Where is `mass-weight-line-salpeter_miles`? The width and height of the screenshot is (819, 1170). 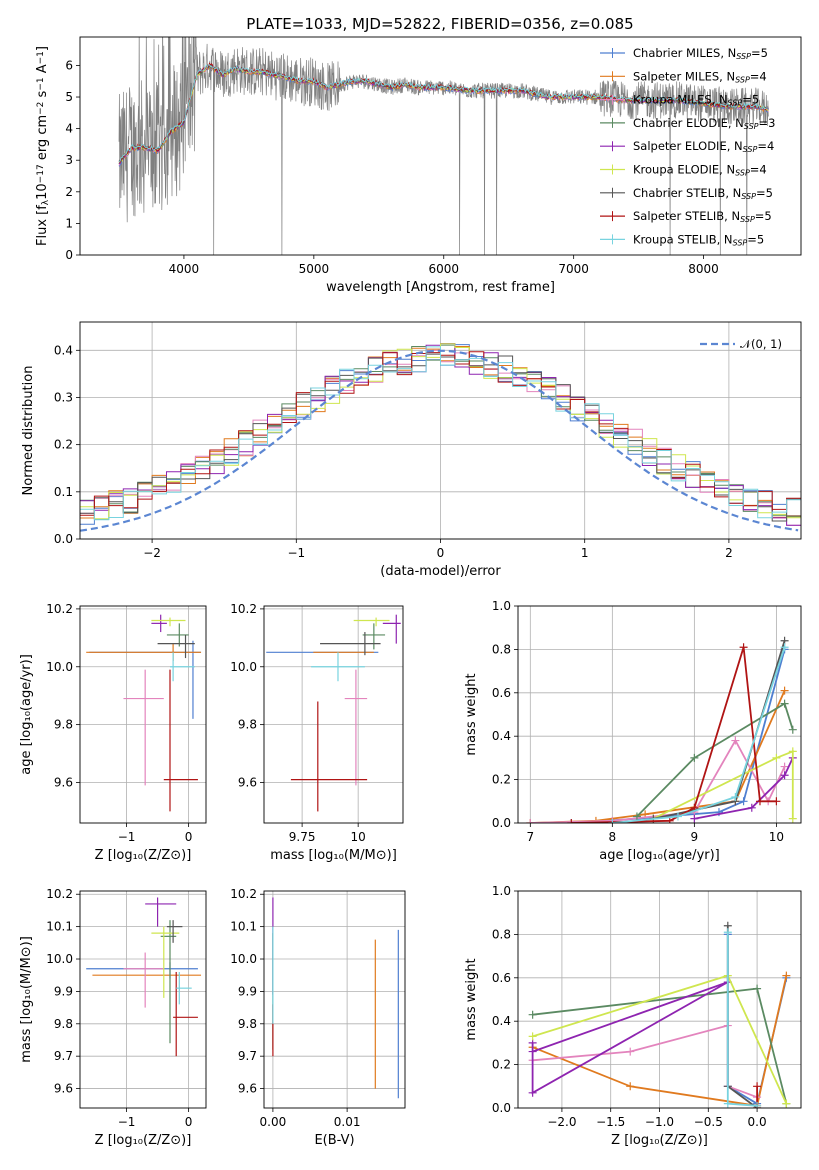
mass-weight-line-salpeter_miles is located at coordinates (658, 756).